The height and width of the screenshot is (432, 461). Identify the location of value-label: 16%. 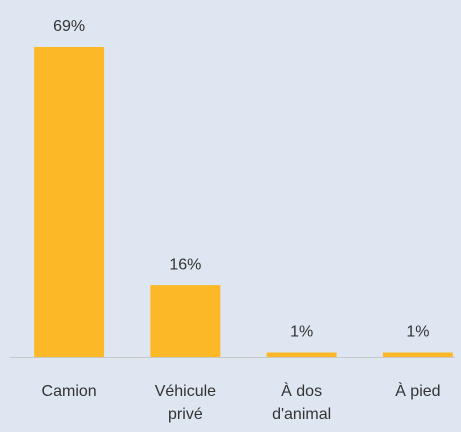
(185, 264).